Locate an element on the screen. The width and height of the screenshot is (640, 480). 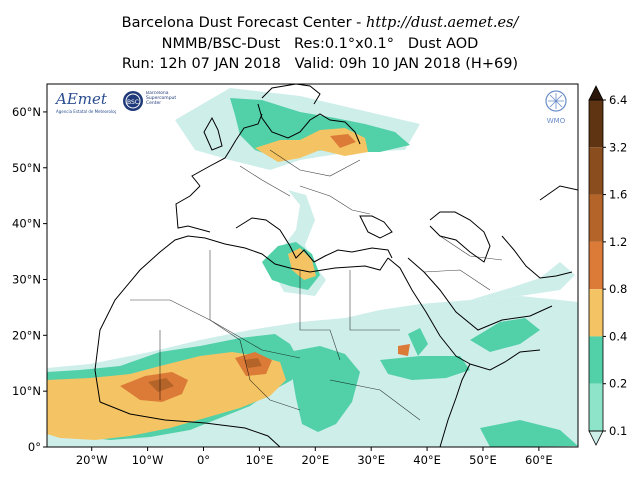
bsc-logo-mark: BSC is located at coordinates (133, 102).